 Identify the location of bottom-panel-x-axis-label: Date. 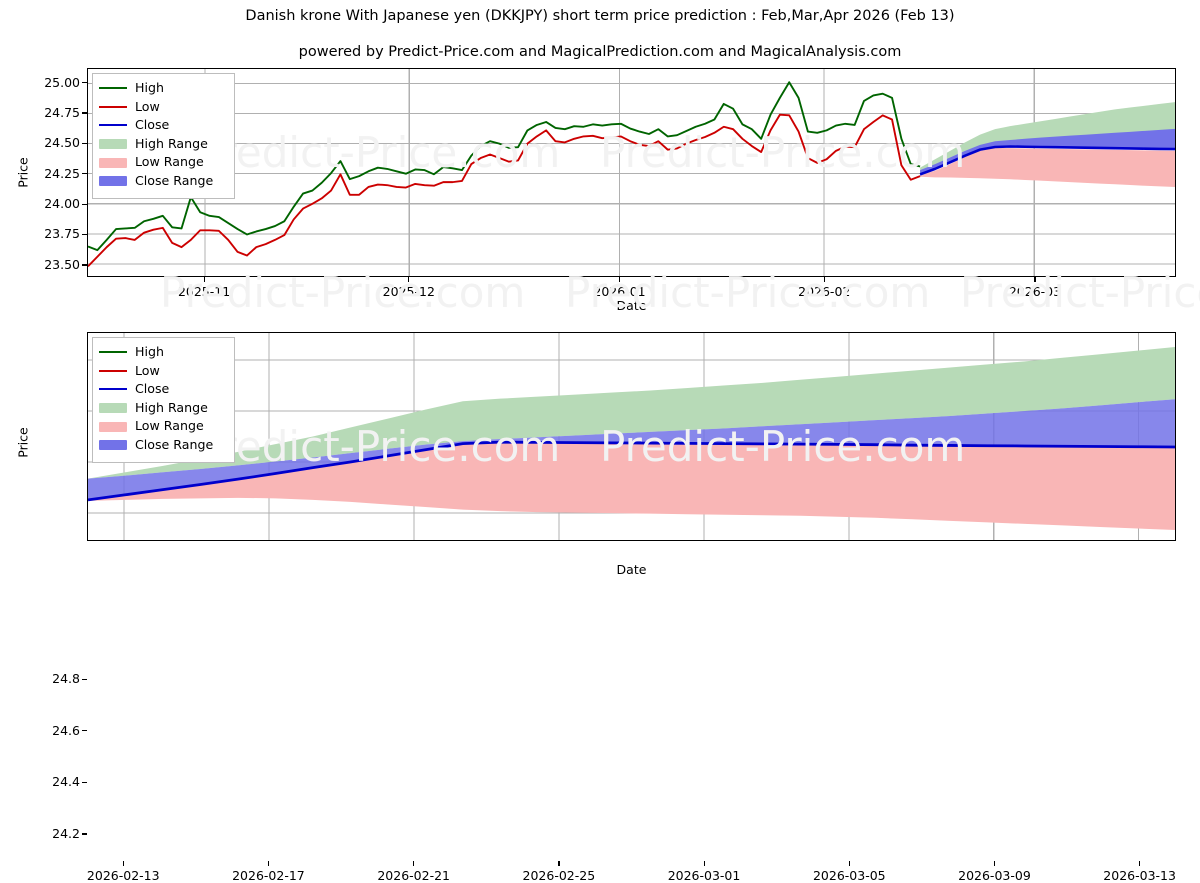
(631, 569).